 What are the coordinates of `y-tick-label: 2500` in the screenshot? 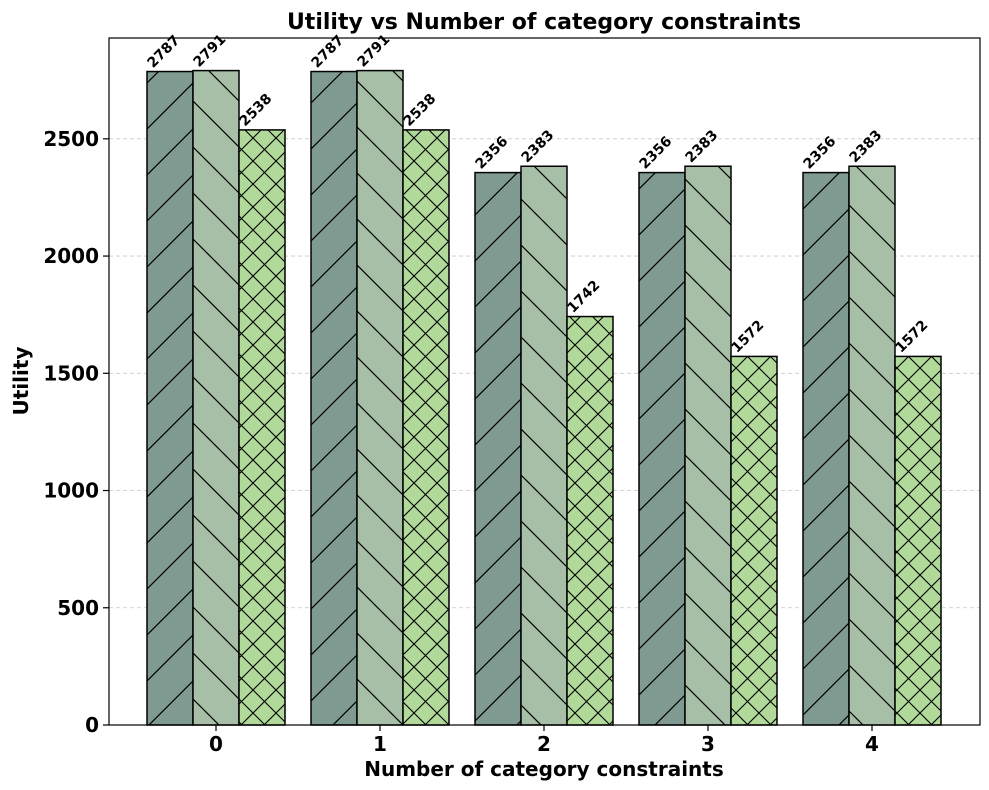 It's located at (71, 139).